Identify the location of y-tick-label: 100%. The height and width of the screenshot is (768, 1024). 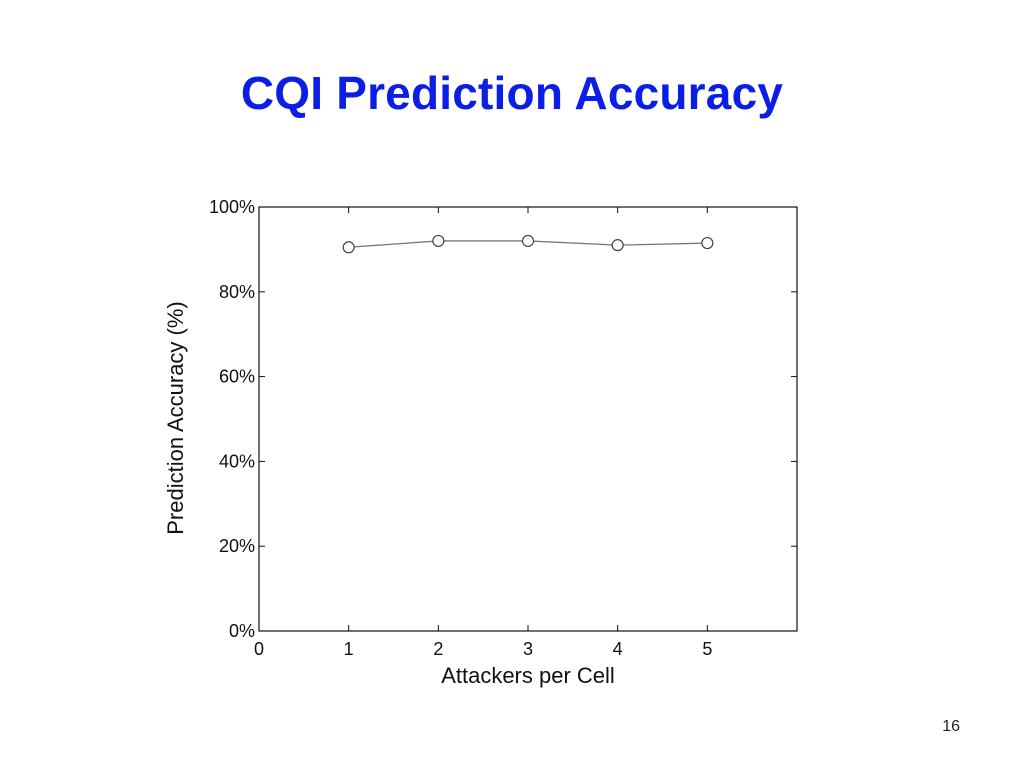
(232, 207).